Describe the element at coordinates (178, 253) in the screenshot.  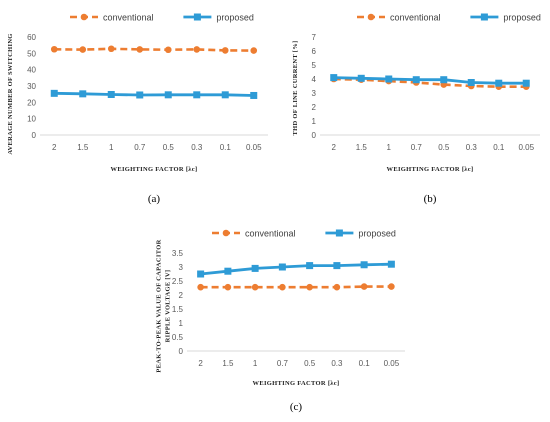
I see `y-tick-label: 3.5` at that location.